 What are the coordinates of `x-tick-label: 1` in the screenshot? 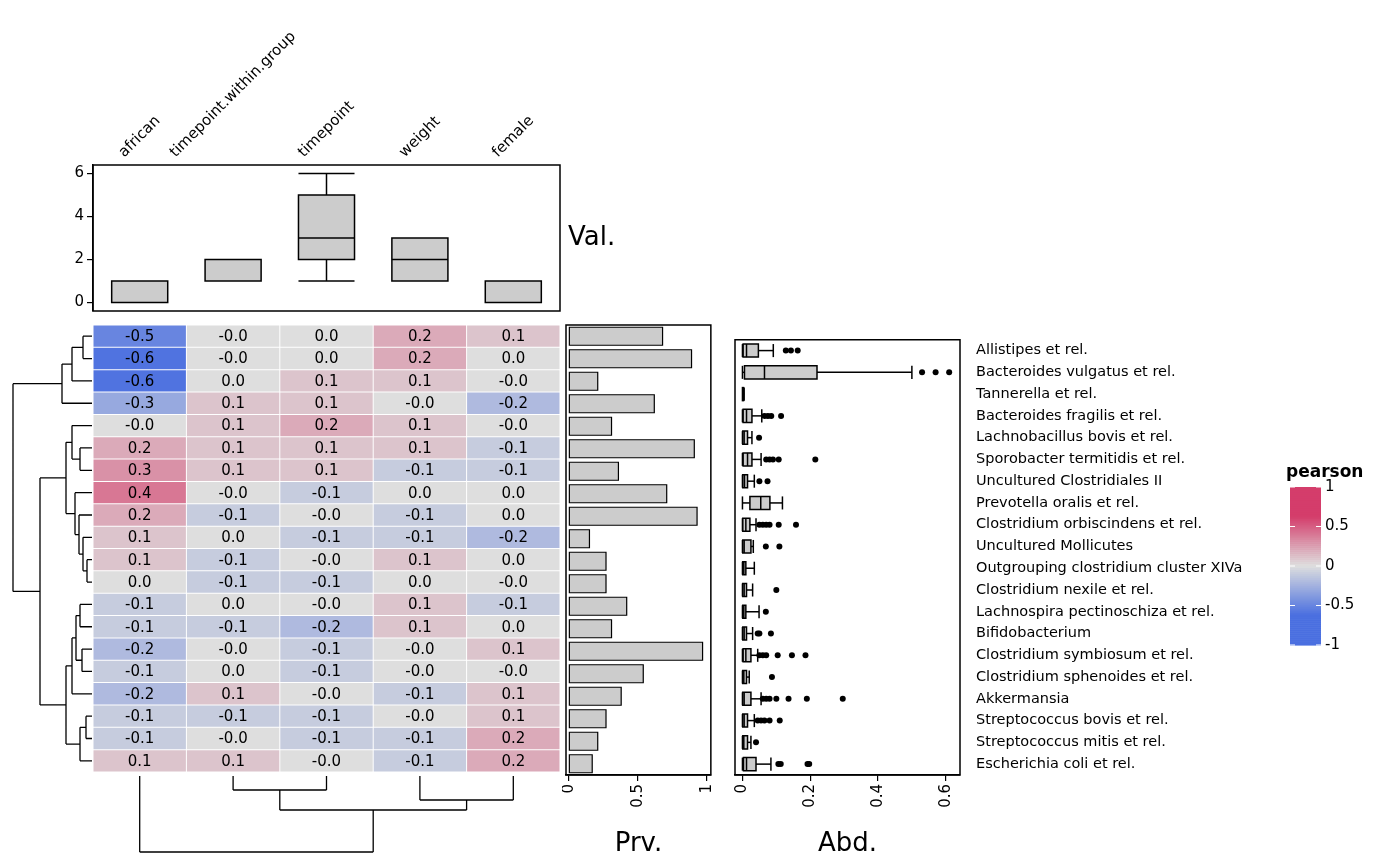 It's located at (705, 789).